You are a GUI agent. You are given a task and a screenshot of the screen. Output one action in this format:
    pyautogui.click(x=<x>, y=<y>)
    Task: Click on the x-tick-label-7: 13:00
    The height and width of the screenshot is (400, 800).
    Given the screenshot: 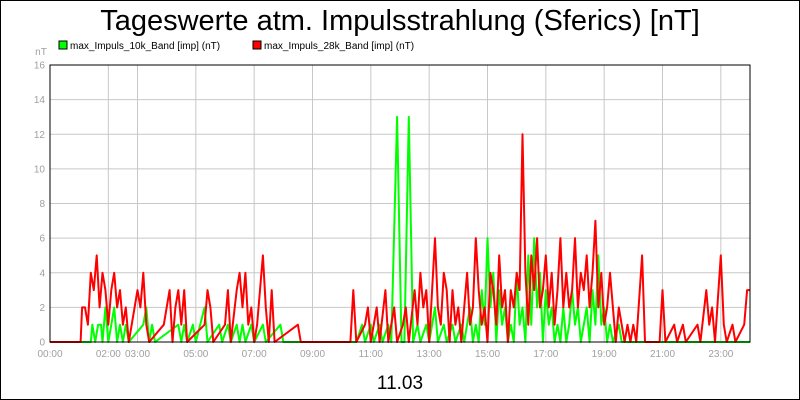 What is the action you would take?
    pyautogui.click(x=429, y=354)
    